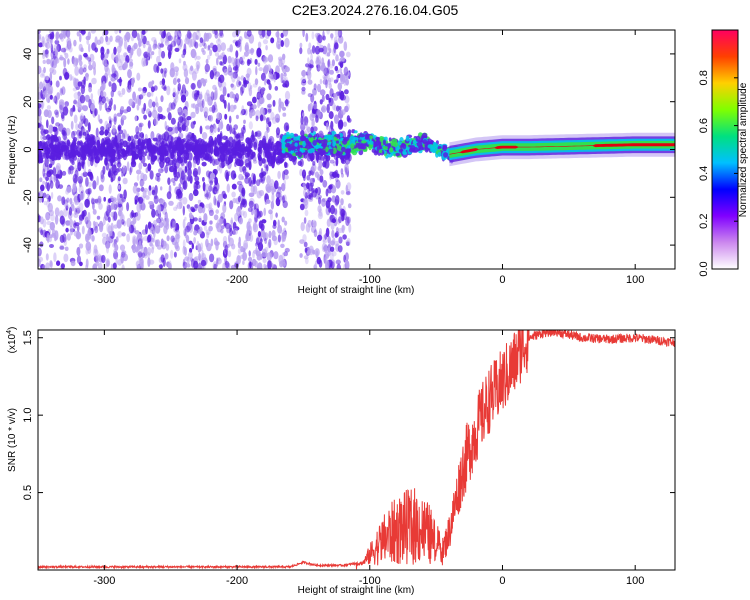  I want to click on spectrogram-y-tick-label: 0, so click(28, 149).